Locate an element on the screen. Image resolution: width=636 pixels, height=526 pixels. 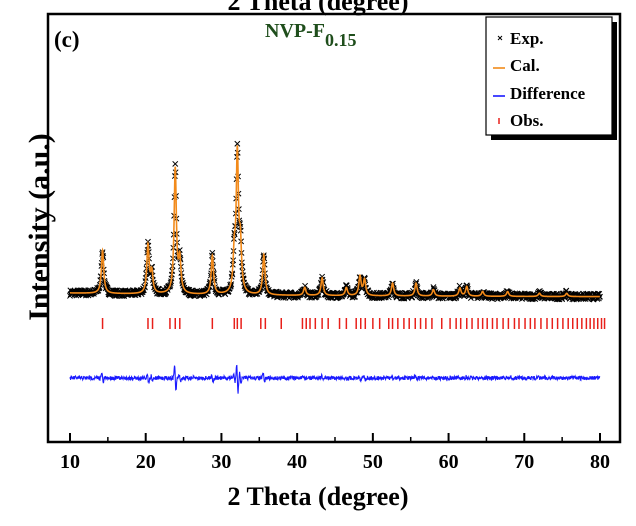
x-tick-label: 60 is located at coordinates (449, 462).